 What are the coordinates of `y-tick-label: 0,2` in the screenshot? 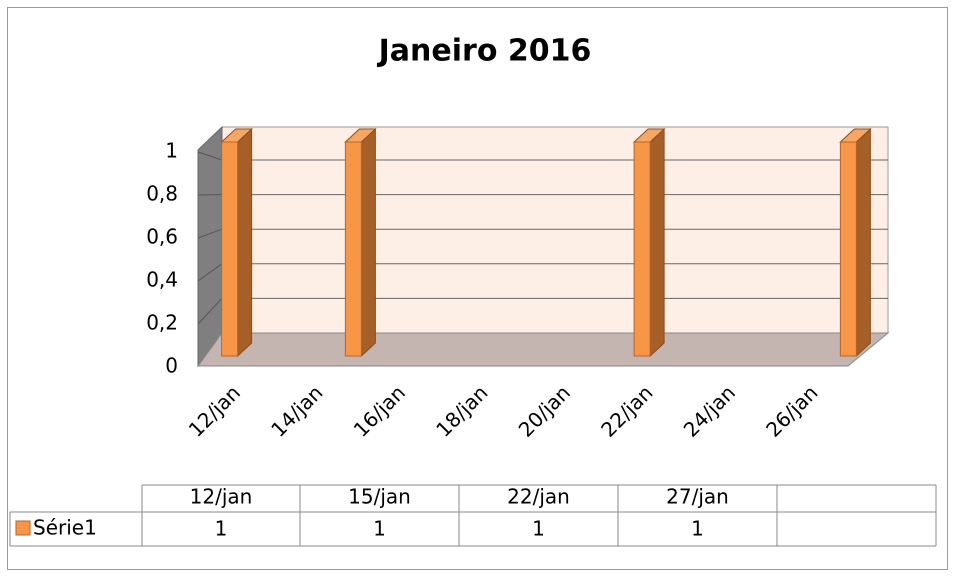 It's located at (162, 323).